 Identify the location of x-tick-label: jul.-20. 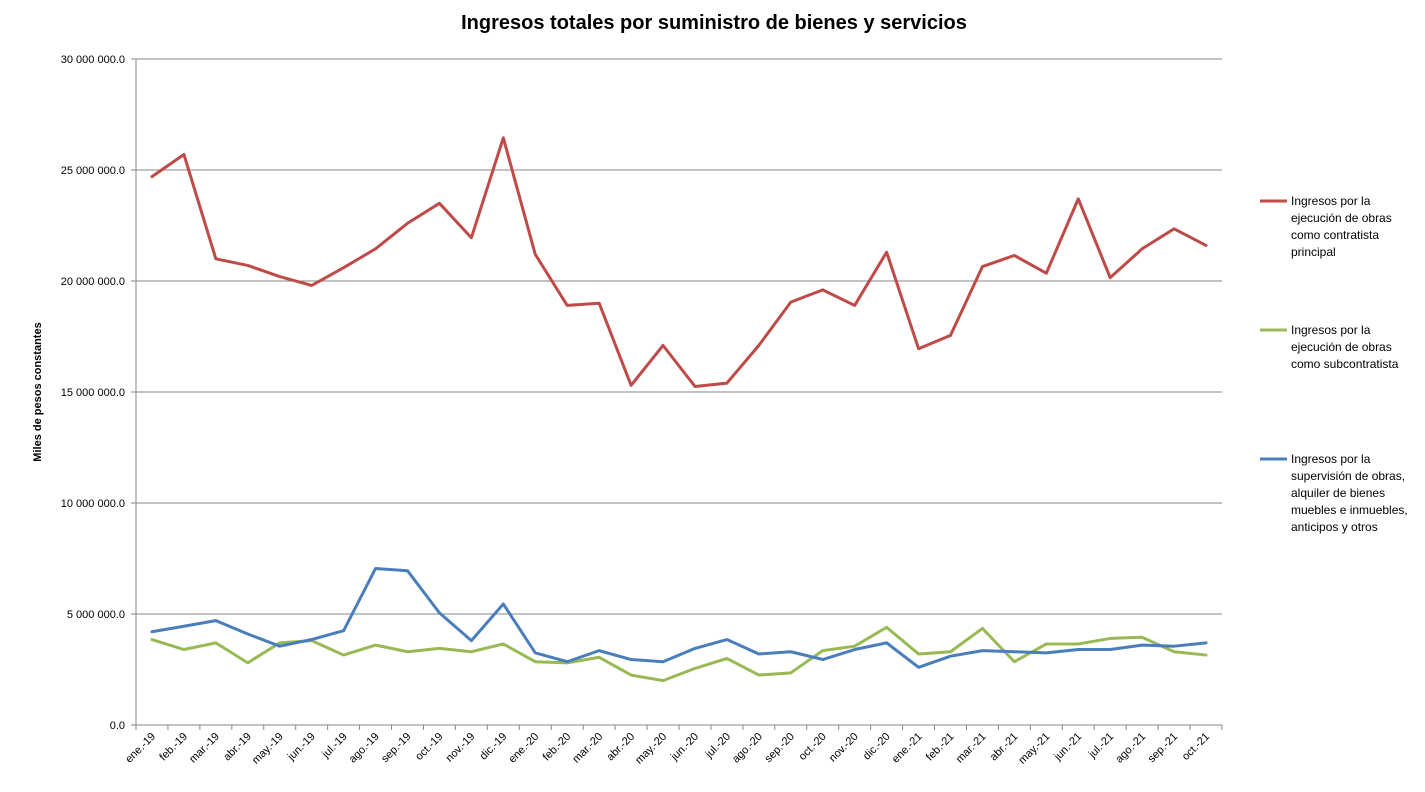
(718, 746).